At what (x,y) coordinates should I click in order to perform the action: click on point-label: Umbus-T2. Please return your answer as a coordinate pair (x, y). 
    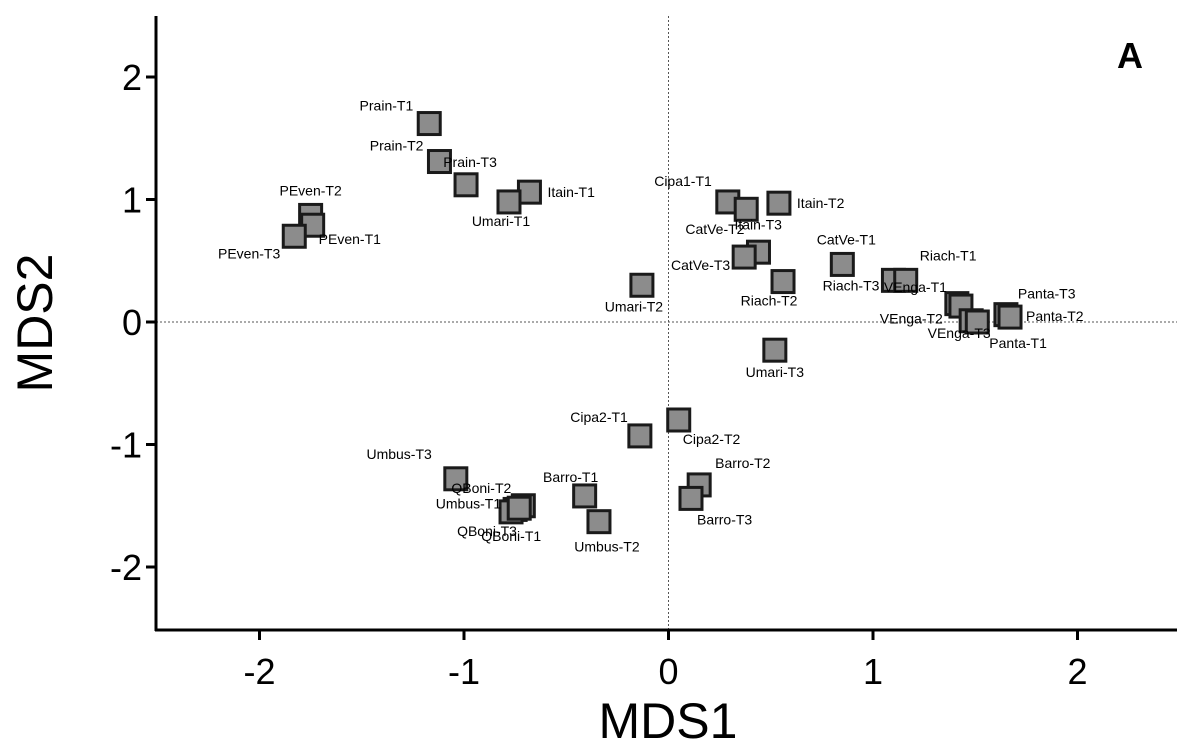
    Looking at the image, I should click on (607, 547).